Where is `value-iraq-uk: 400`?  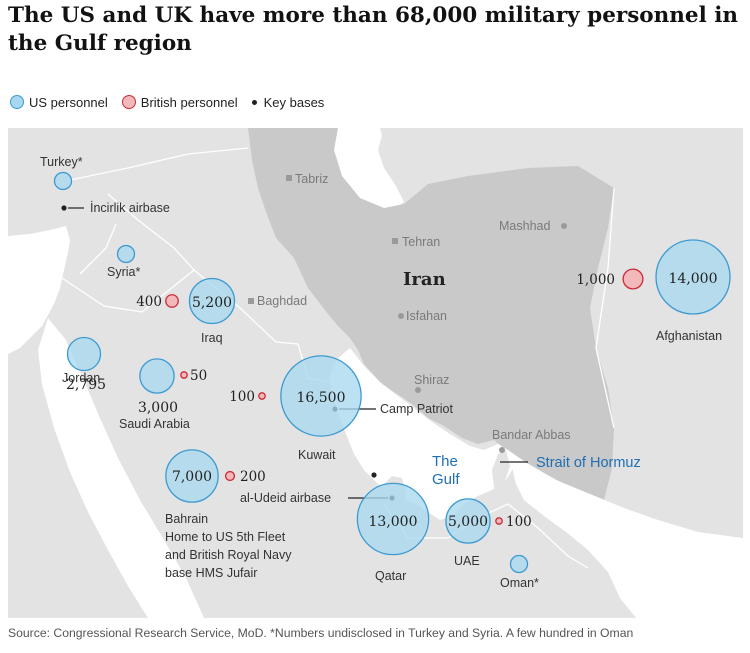
value-iraq-uk: 400 is located at coordinates (149, 302).